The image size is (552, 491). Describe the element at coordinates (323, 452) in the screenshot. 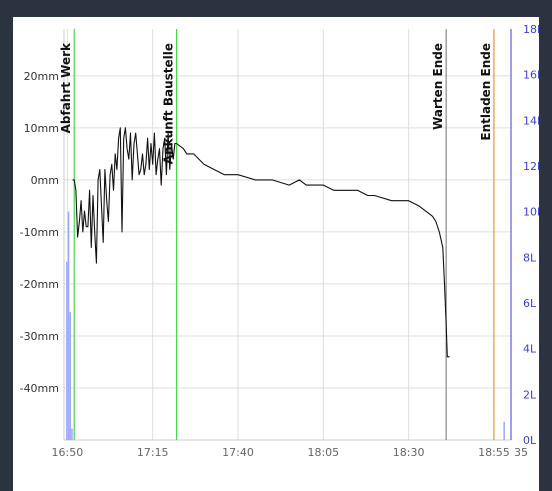

I see `x-tick-label: 18:05` at that location.